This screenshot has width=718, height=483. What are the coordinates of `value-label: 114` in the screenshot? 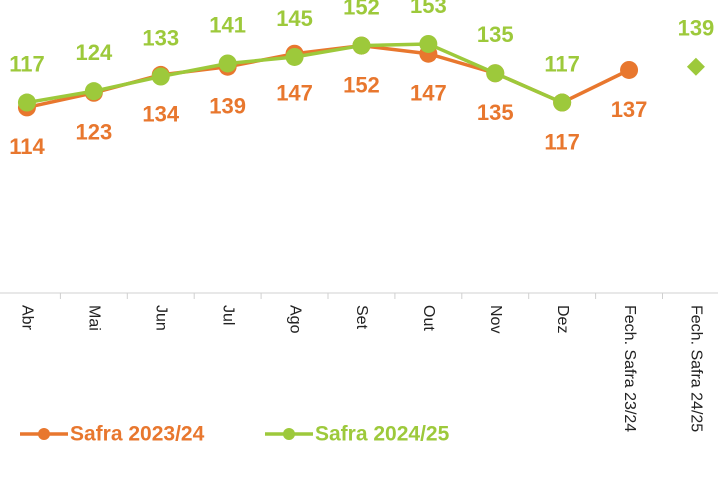 It's located at (27, 146).